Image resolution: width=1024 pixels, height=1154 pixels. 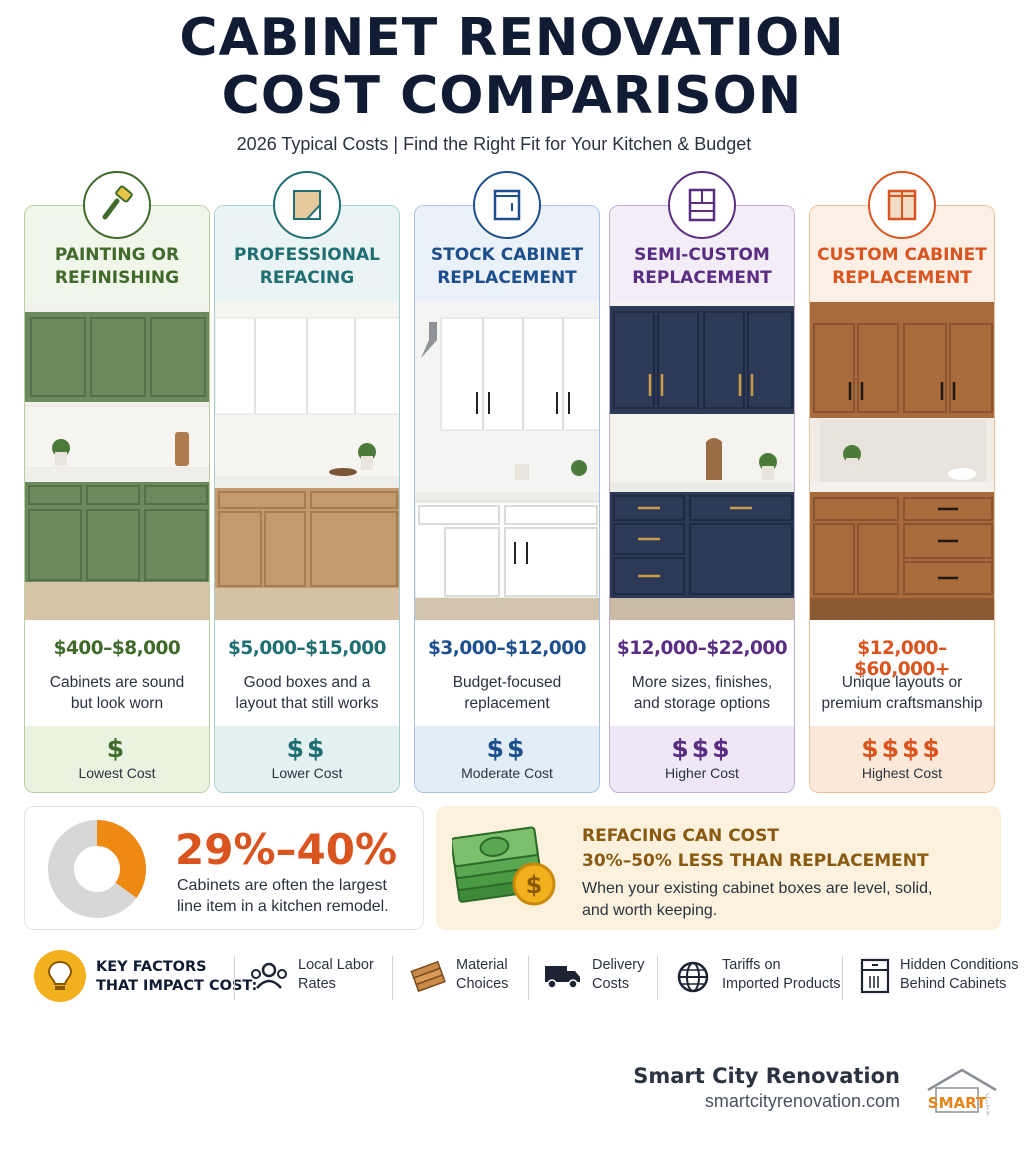 I want to click on paintbrush-icon, so click(x=117, y=205).